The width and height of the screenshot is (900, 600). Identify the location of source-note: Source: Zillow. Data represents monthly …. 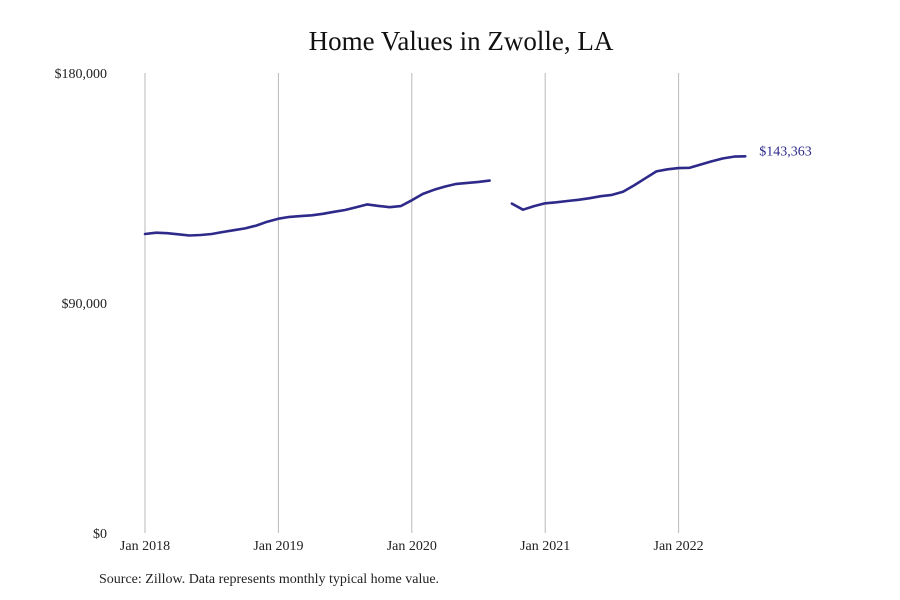
(269, 579).